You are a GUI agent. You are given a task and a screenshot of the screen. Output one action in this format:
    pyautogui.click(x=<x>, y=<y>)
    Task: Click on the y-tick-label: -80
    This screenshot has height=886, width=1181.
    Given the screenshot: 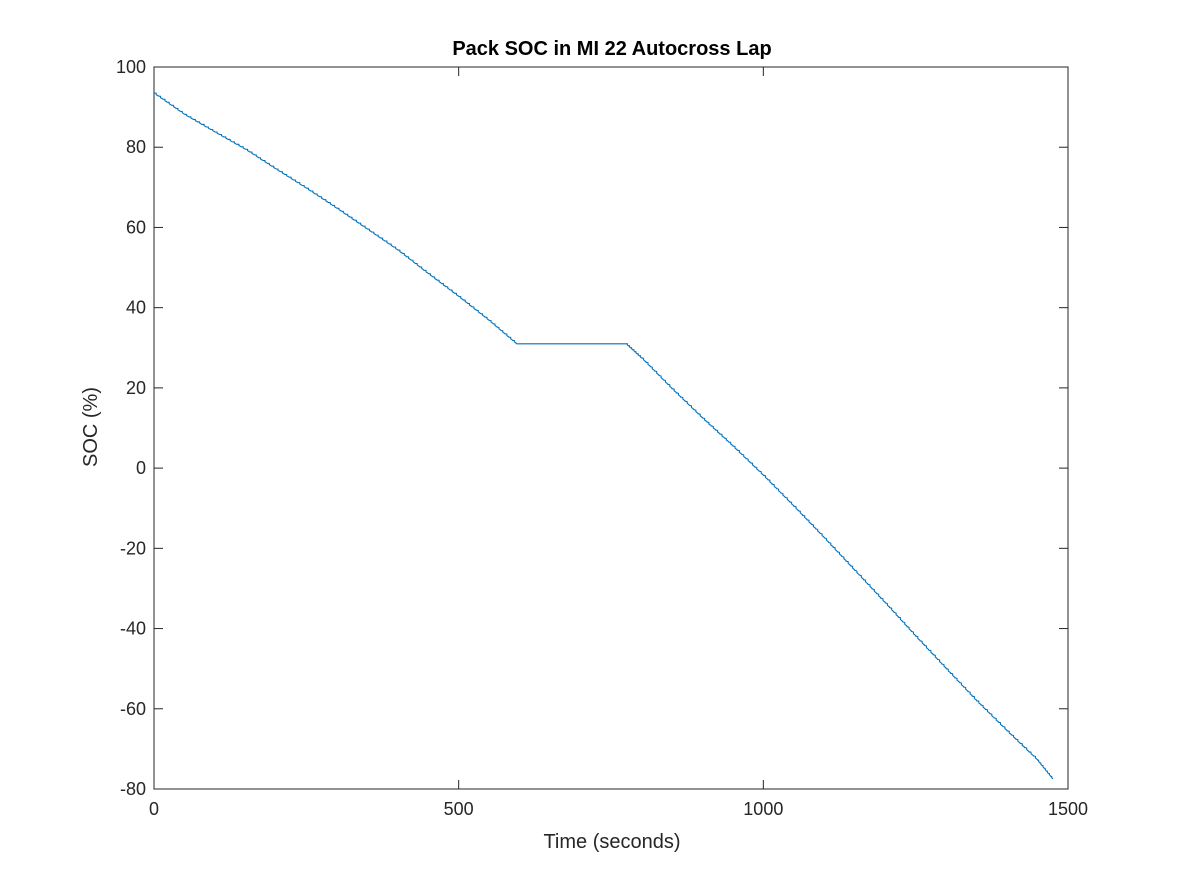 What is the action you would take?
    pyautogui.click(x=133, y=789)
    